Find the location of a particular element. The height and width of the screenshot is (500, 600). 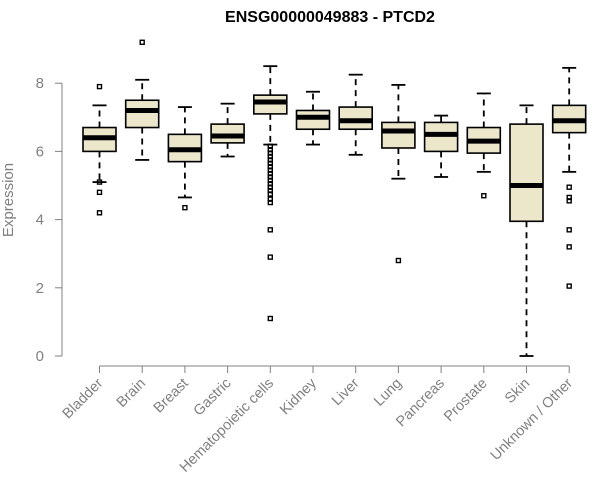

y-tick-label: 8 is located at coordinates (40, 83).